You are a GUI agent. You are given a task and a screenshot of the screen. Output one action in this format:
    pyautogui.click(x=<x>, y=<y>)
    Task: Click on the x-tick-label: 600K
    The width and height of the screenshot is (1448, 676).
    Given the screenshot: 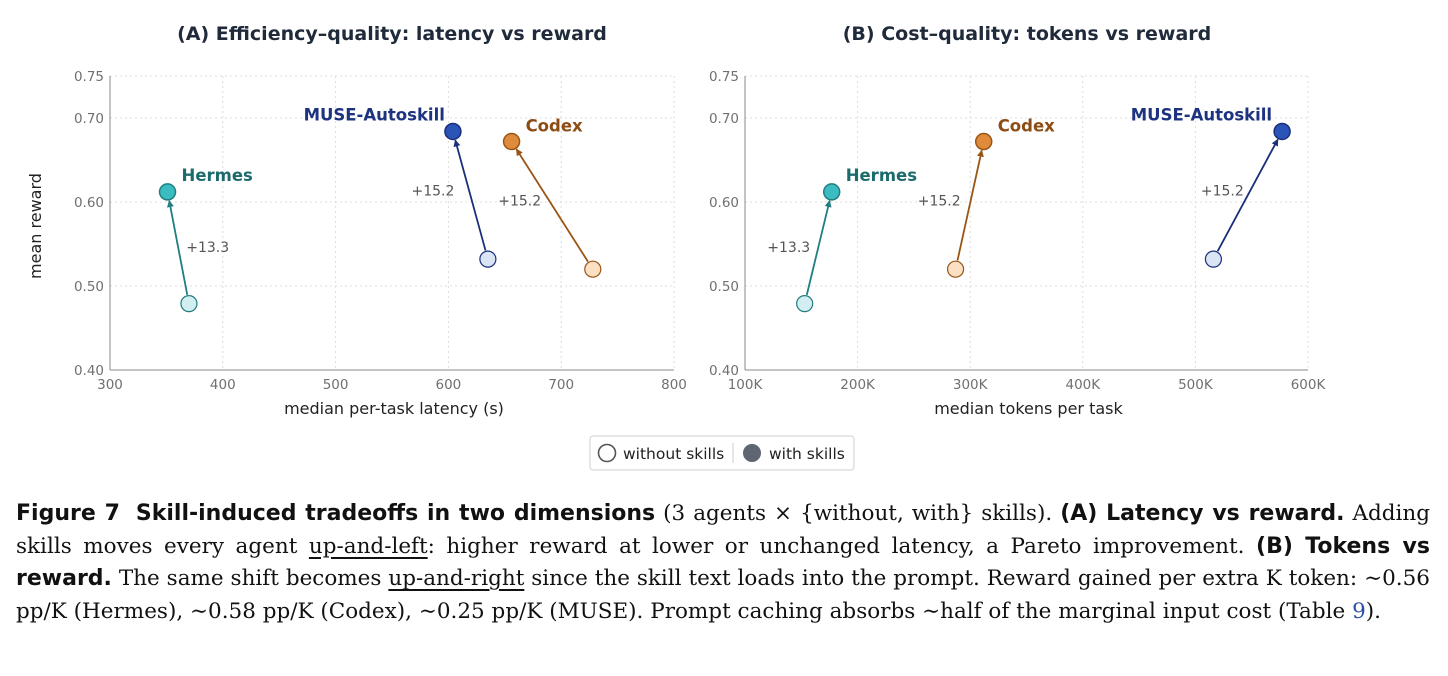 What is the action you would take?
    pyautogui.click(x=1309, y=385)
    